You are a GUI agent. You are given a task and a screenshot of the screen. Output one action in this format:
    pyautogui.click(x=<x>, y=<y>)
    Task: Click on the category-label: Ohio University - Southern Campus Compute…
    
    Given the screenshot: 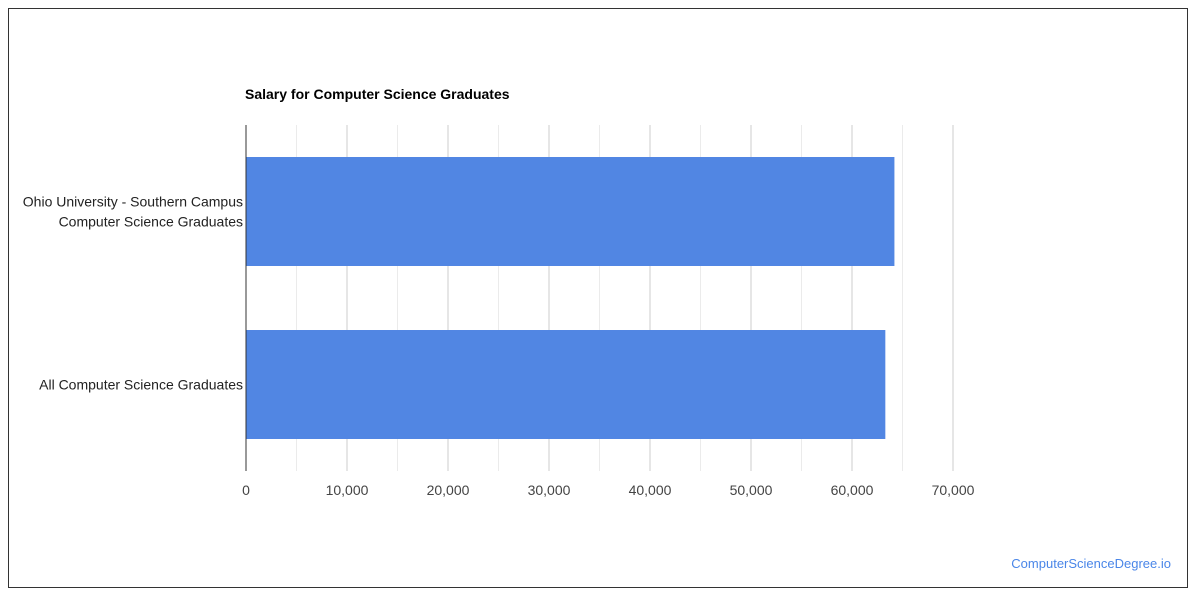 What is the action you would take?
    pyautogui.click(x=133, y=212)
    